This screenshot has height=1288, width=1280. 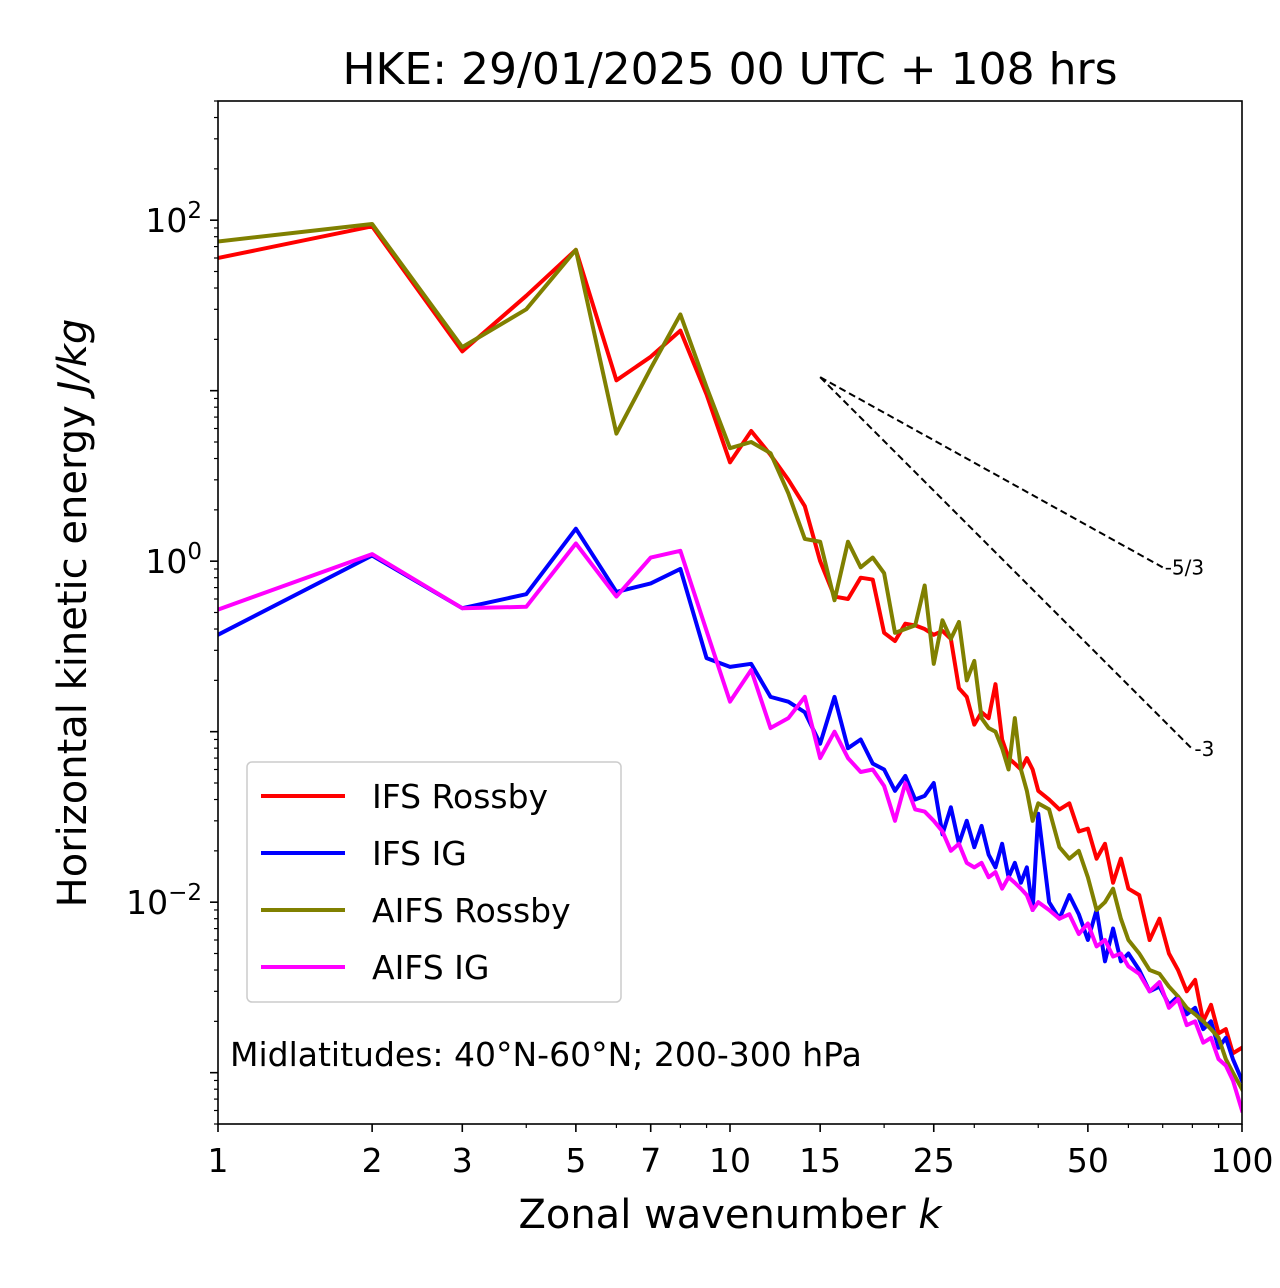 I want to click on chart-title: HKE: 29/01/2025 00 UTC + 108 hrs, so click(x=729, y=69).